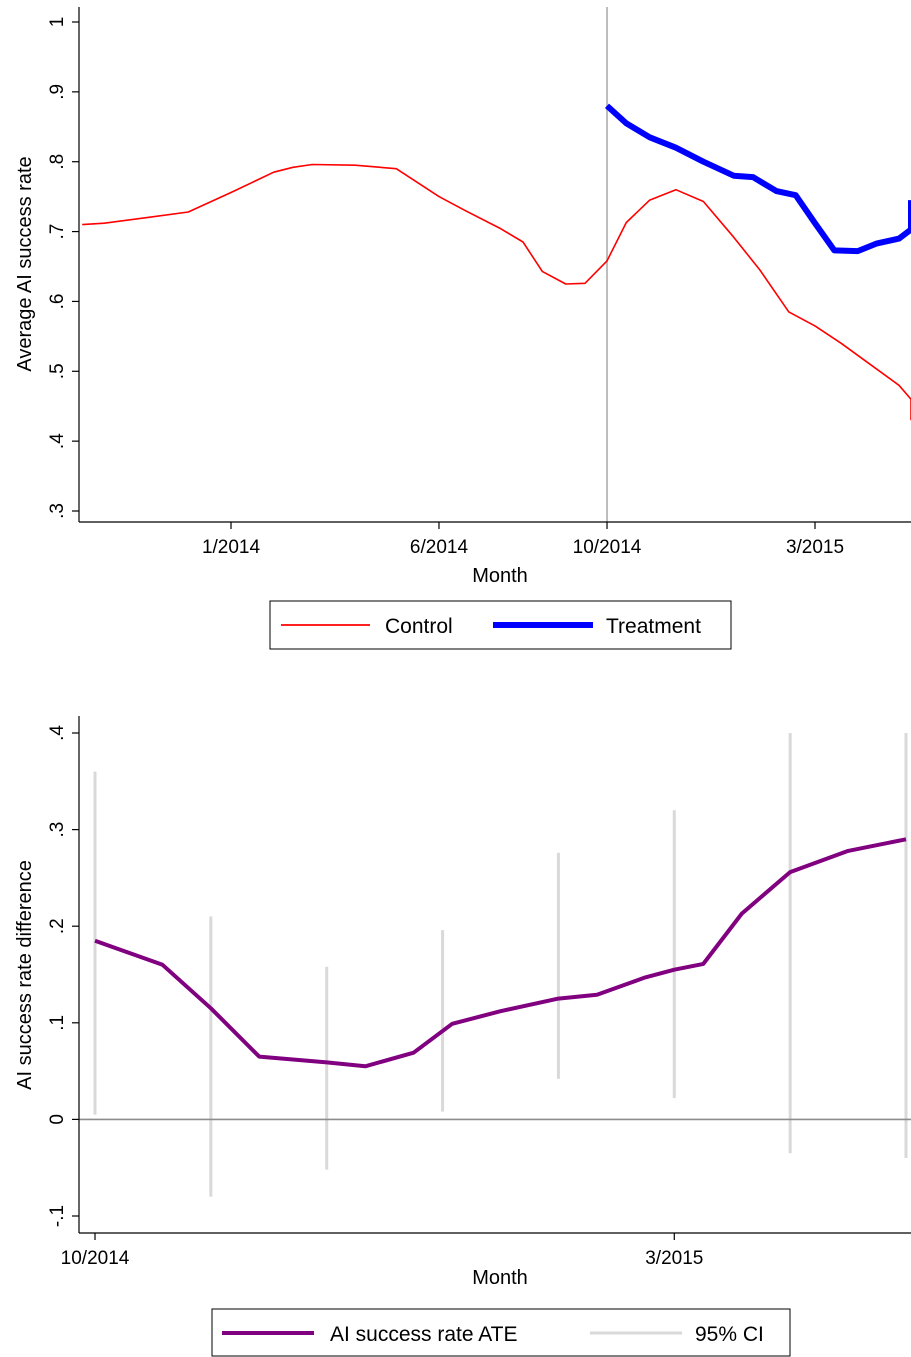  What do you see at coordinates (25, 975) in the screenshot?
I see `chart-2-y-axis-title: AI success rate difference` at bounding box center [25, 975].